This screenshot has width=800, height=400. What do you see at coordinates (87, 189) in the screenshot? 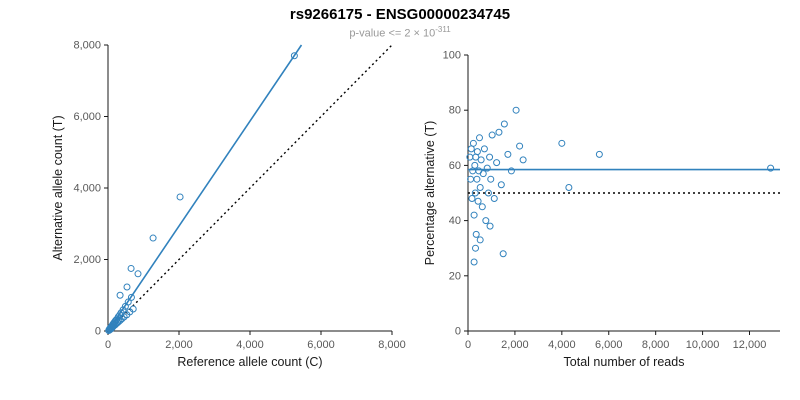
I see `y-tick-label: 4,000` at bounding box center [87, 189].